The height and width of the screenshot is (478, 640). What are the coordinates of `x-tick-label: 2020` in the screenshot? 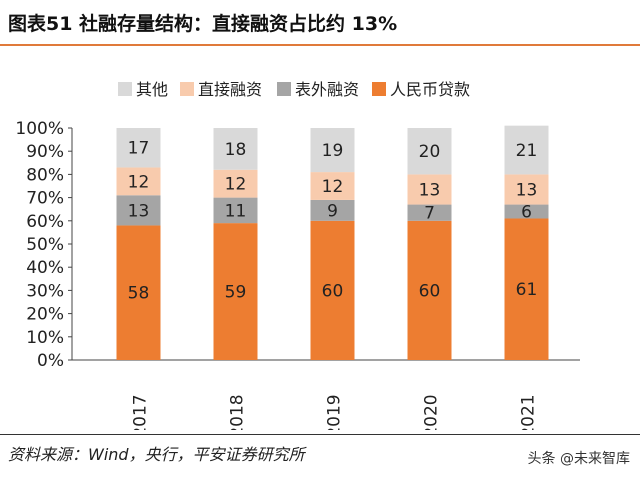 It's located at (432, 412).